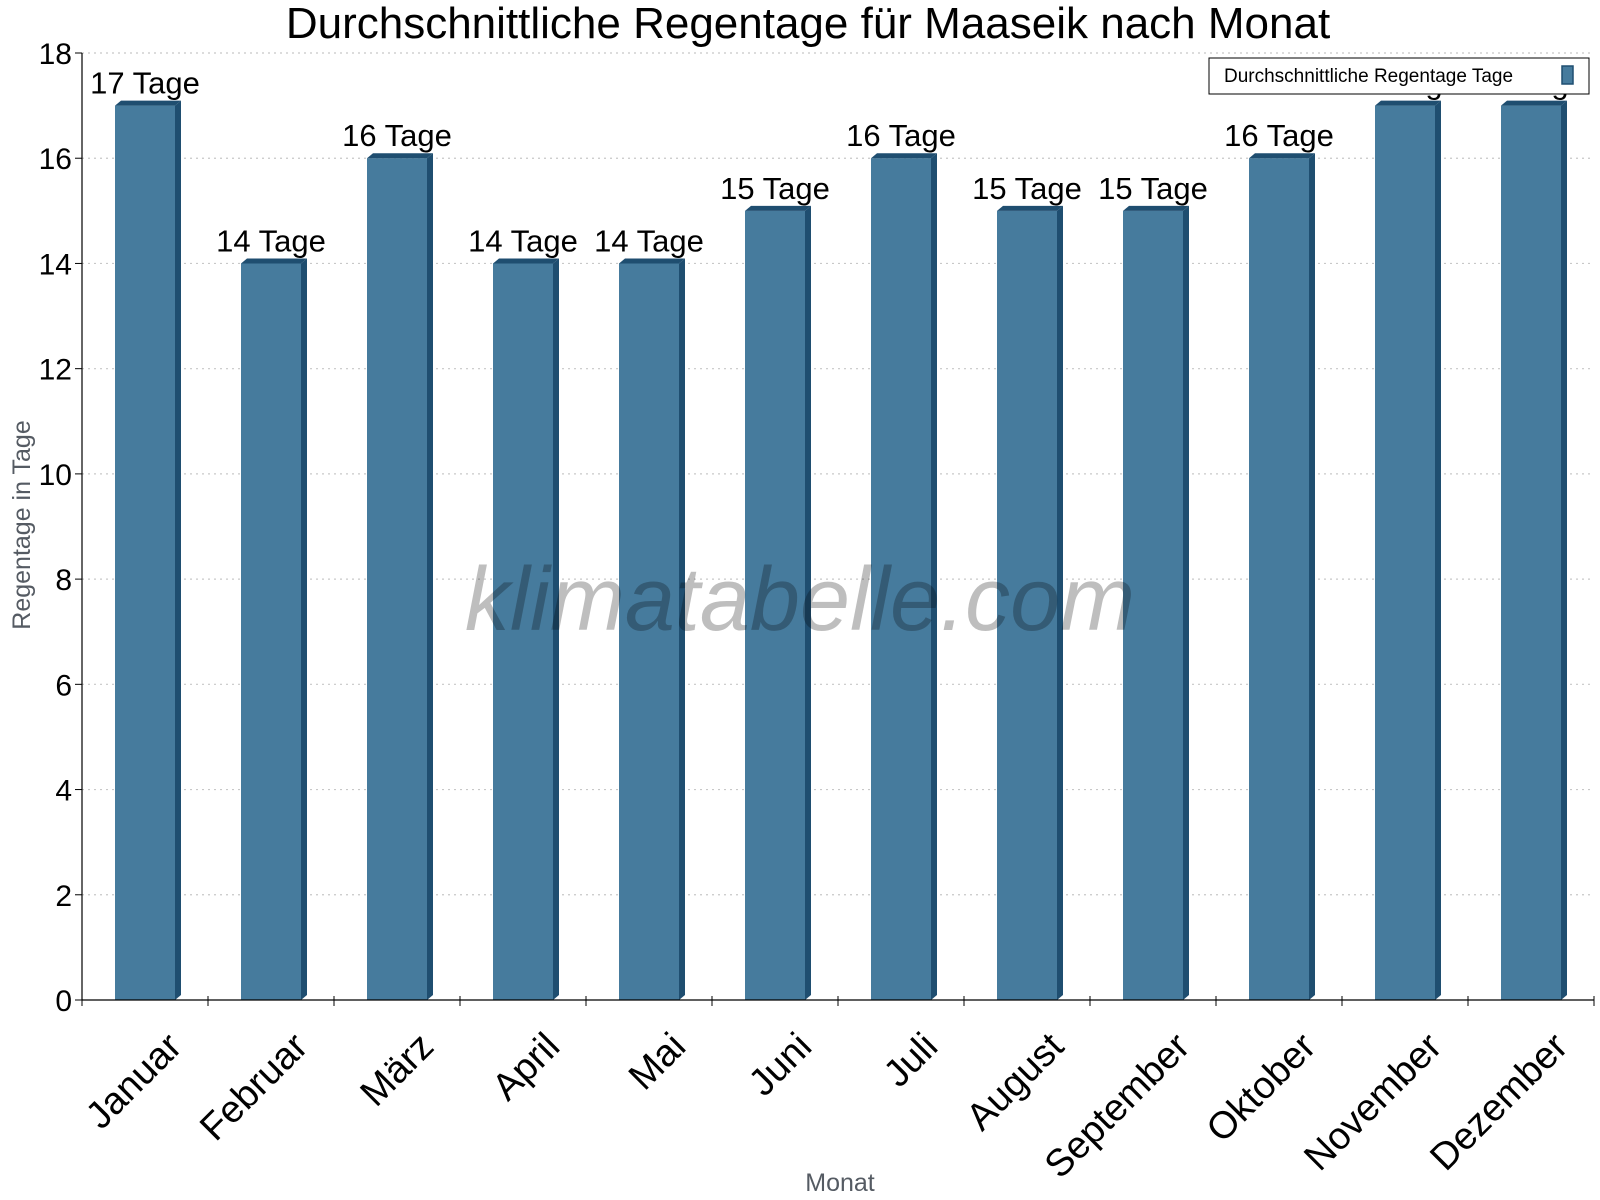 The image size is (1600, 1200). I want to click on y-tick-label: 18, so click(55, 54).